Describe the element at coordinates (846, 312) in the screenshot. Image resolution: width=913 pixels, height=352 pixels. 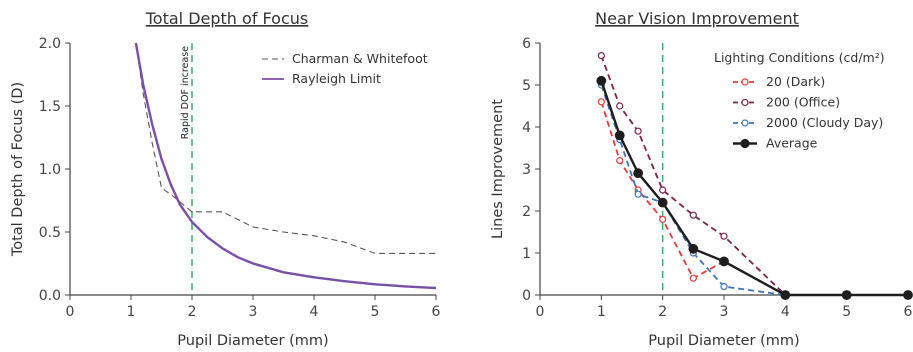
I see `nvi-x-tick-label: 5` at that location.